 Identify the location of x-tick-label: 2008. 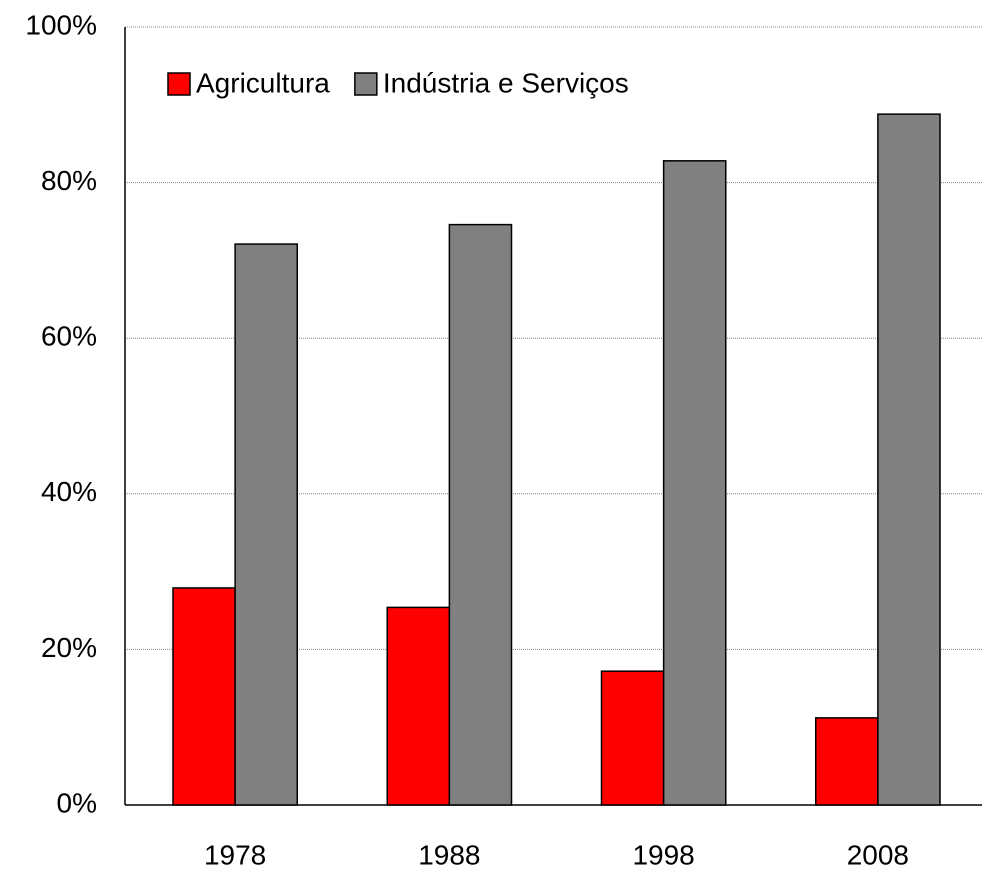
(878, 854).